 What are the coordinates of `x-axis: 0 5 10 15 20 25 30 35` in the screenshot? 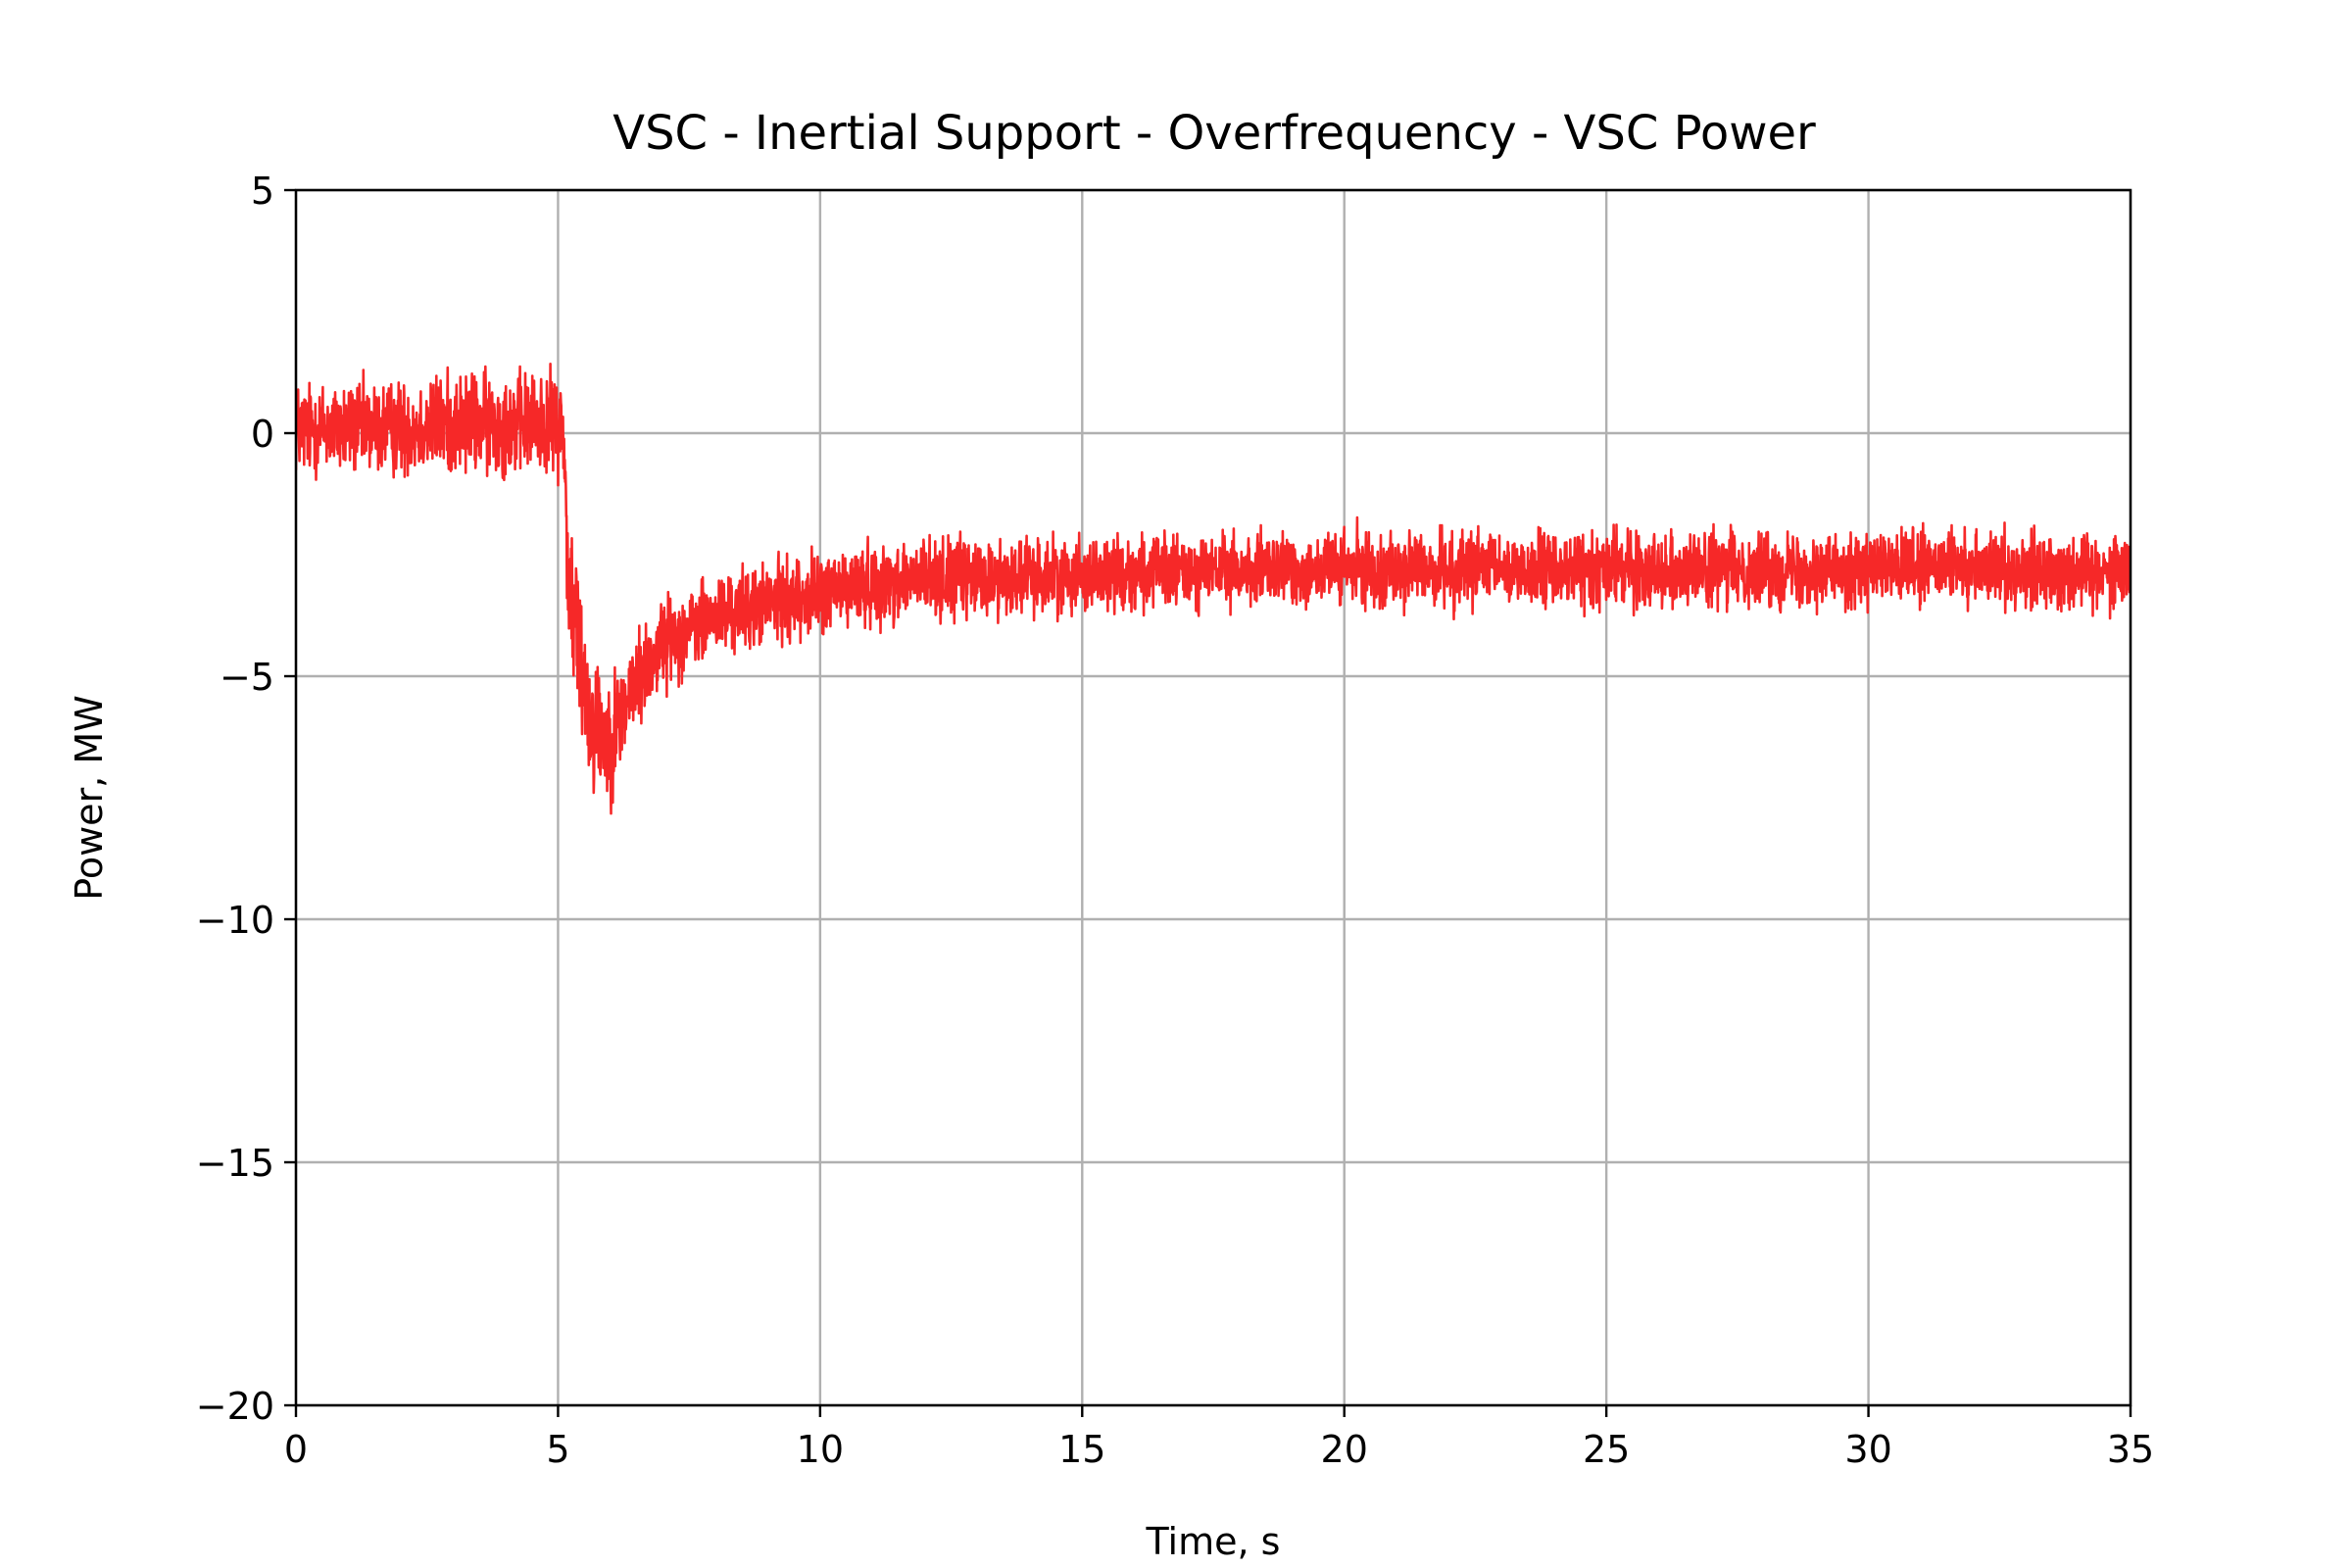 It's located at (1219, 1438).